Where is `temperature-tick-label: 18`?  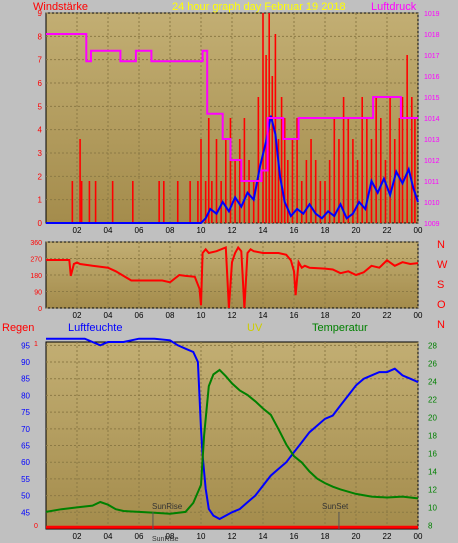
temperature-tick-label: 18 is located at coordinates (432, 436).